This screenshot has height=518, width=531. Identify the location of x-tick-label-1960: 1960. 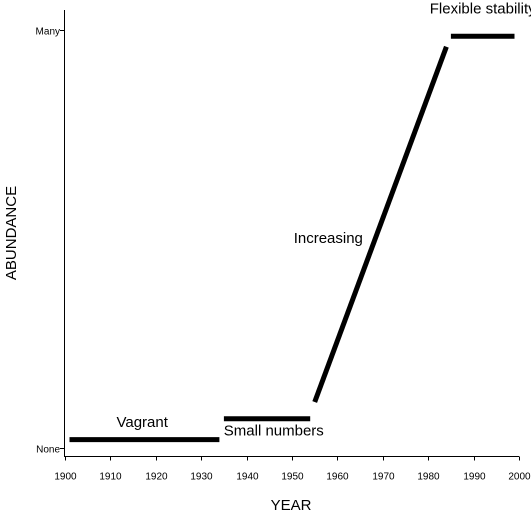
(337, 477).